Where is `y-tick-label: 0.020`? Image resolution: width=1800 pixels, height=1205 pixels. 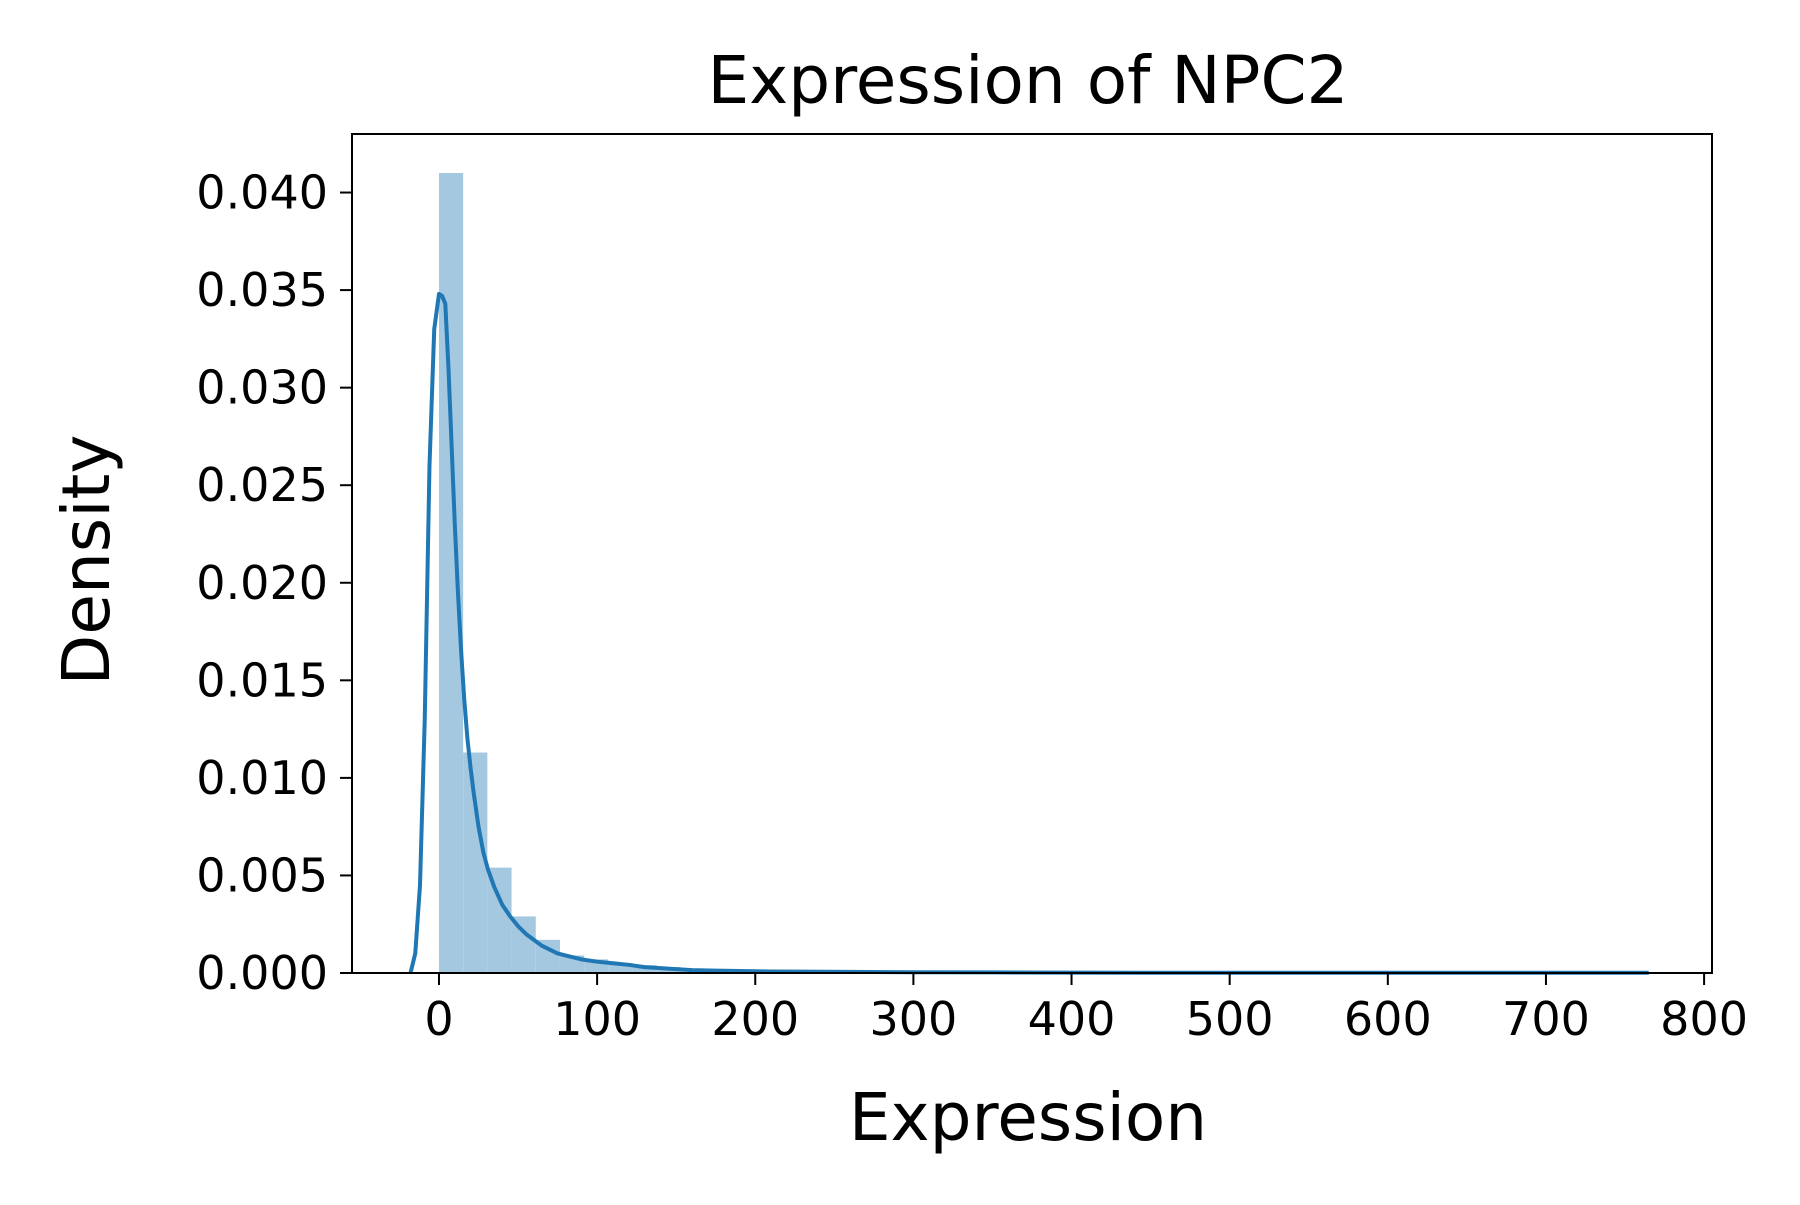
y-tick-label: 0.020 is located at coordinates (262, 583).